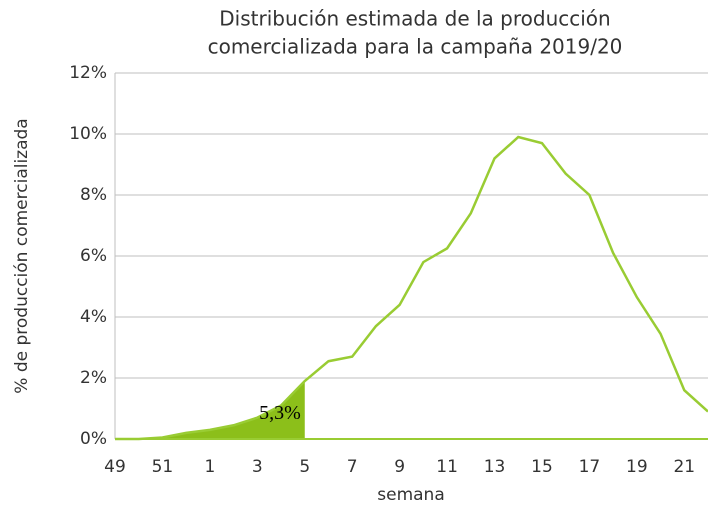 This screenshot has height=511, width=708. Describe the element at coordinates (352, 467) in the screenshot. I see `x-tick-label: 7` at that location.